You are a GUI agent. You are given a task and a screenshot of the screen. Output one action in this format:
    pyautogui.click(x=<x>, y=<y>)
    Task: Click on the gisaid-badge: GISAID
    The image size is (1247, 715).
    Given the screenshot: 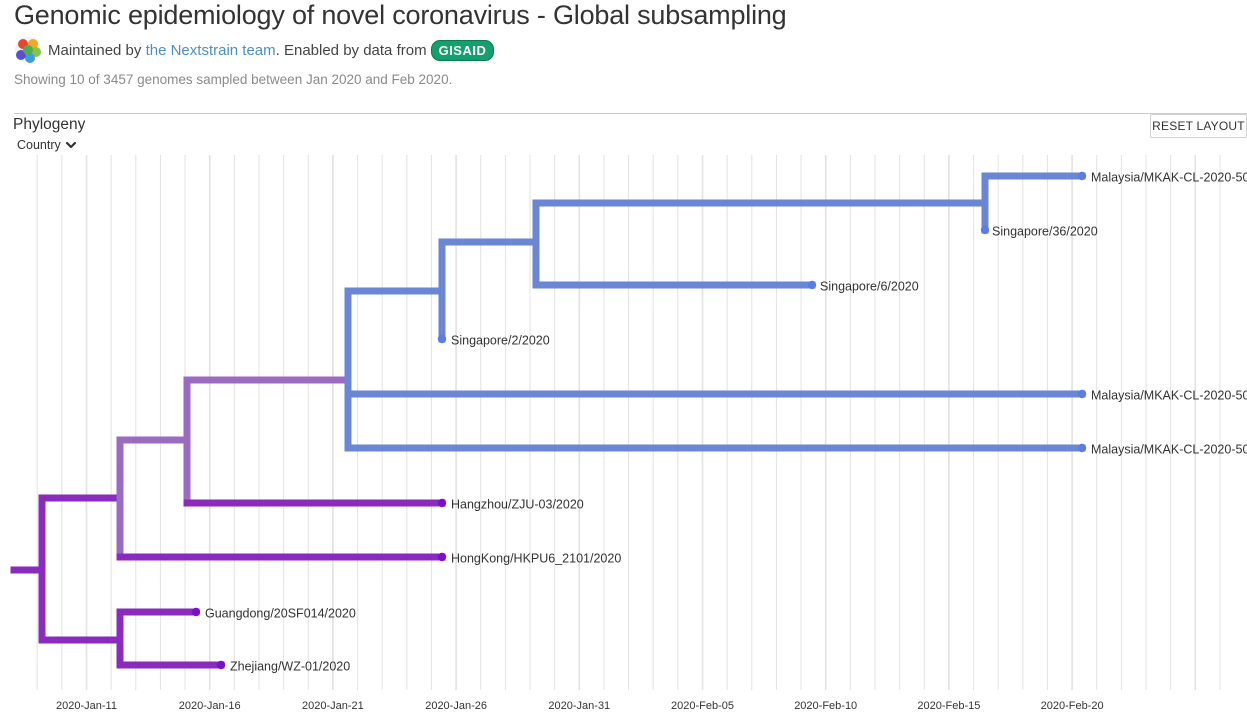 What is the action you would take?
    pyautogui.click(x=462, y=50)
    